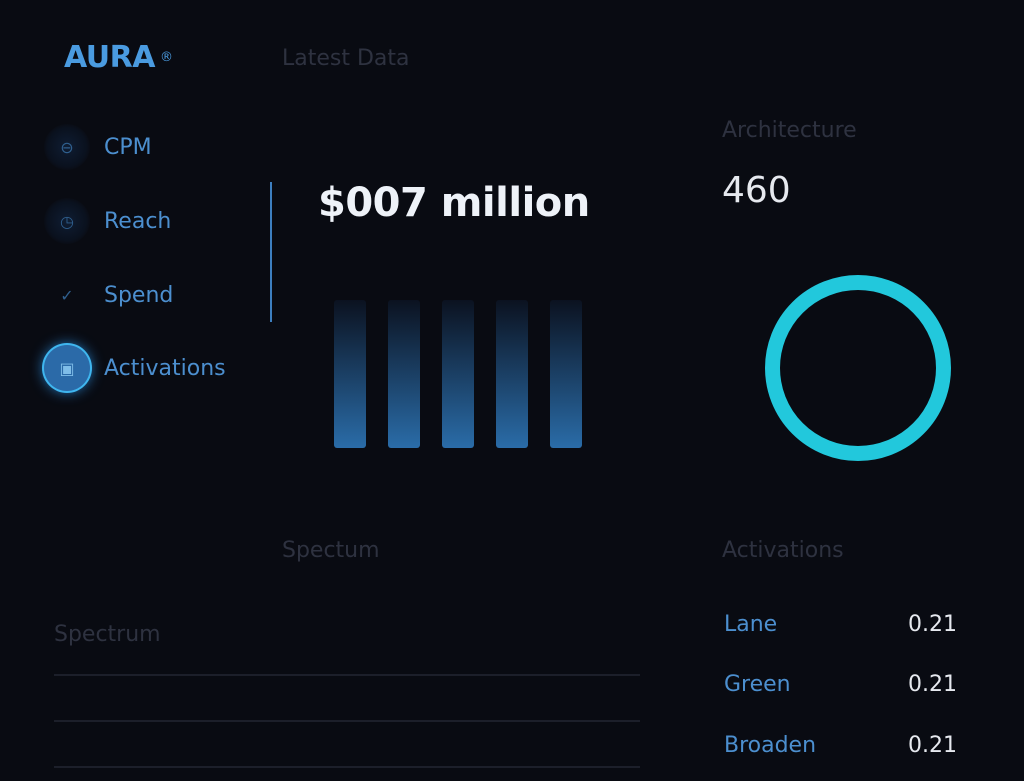 The width and height of the screenshot is (1024, 781). What do you see at coordinates (271, 252) in the screenshot?
I see `divider` at bounding box center [271, 252].